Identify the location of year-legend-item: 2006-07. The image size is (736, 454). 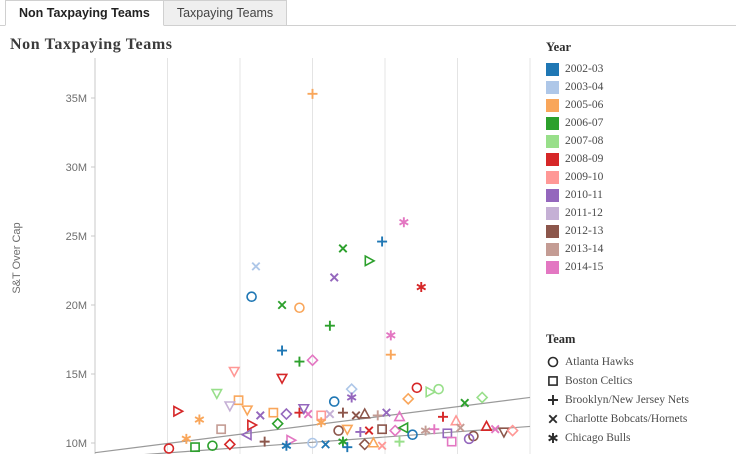
(639, 123).